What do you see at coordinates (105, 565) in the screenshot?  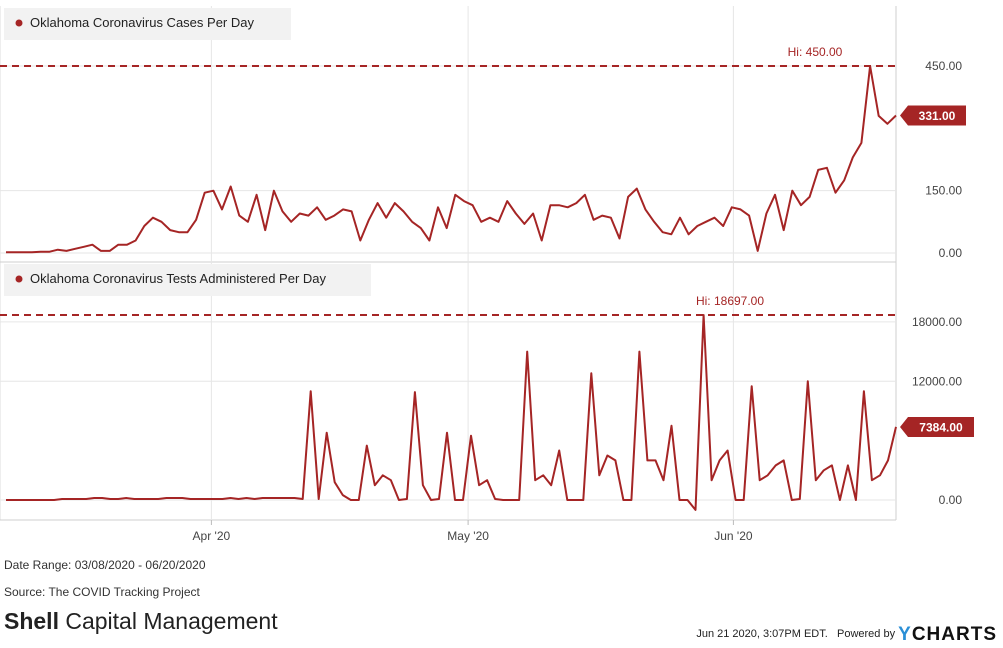 I see `date-range-text: Date Range: 03/08/2020 - 06/20/2020` at bounding box center [105, 565].